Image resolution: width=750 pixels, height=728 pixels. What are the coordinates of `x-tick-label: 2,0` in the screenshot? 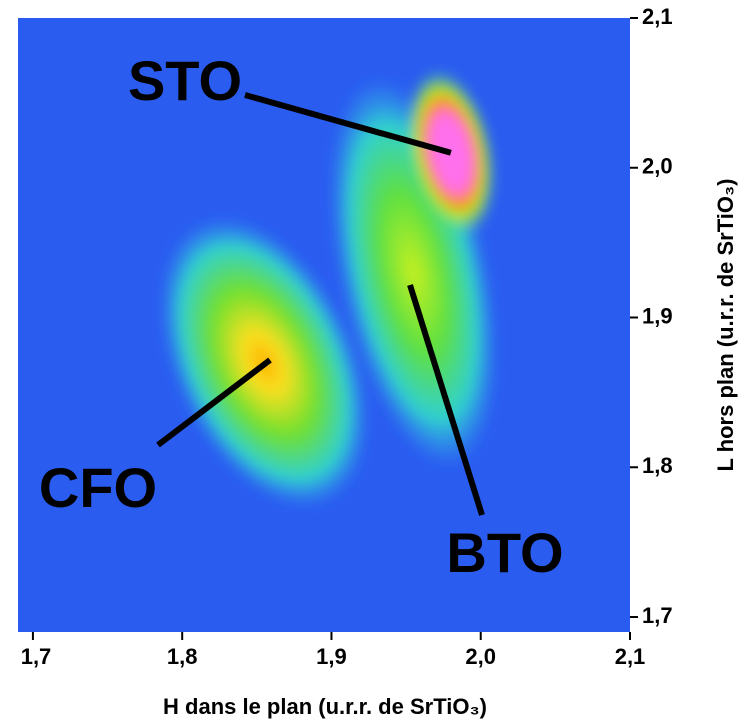 It's located at (480, 656).